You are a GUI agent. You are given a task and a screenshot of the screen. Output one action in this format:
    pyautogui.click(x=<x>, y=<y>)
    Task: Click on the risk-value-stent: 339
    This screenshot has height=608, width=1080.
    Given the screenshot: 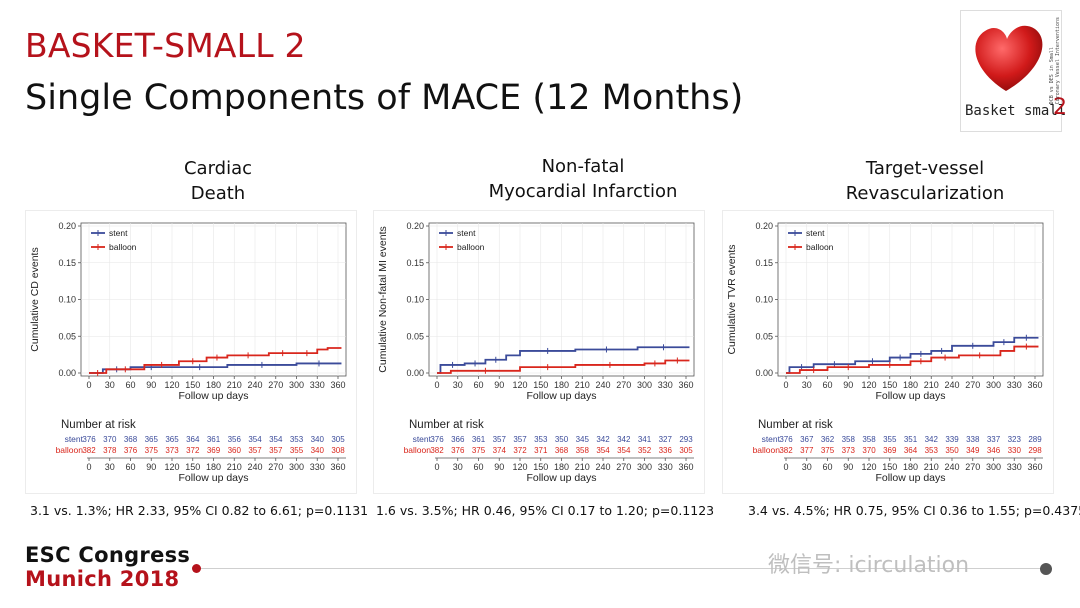 What is the action you would take?
    pyautogui.click(x=952, y=439)
    